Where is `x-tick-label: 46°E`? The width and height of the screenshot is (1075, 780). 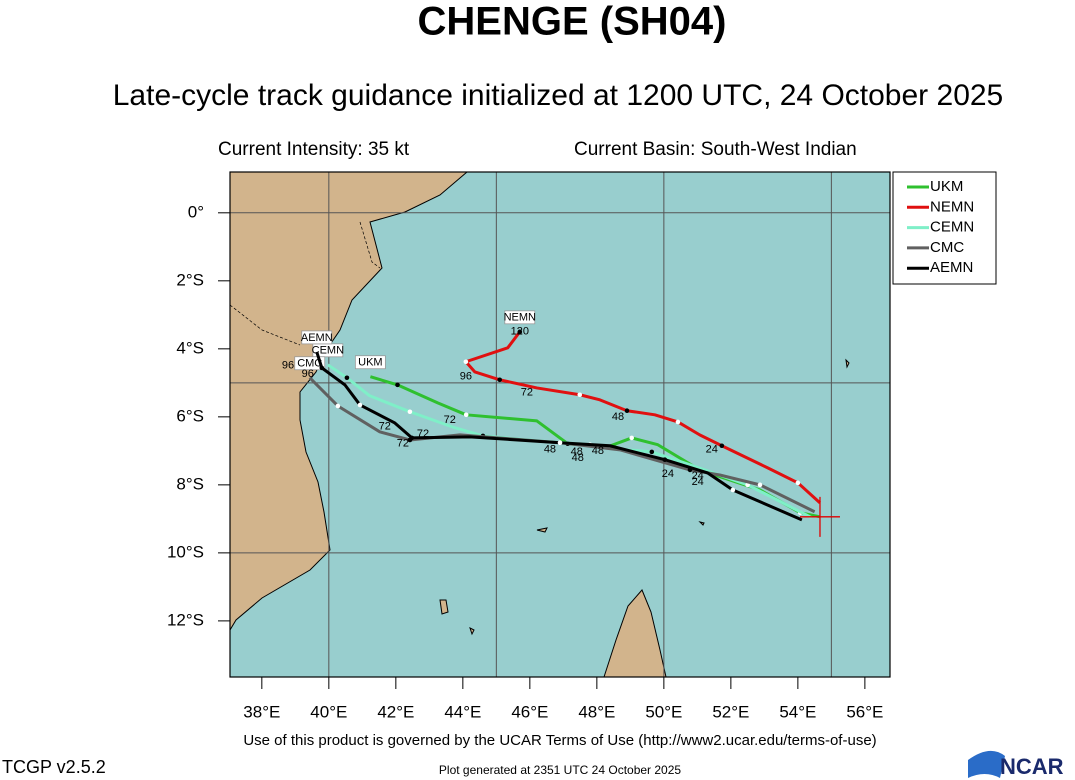
x-tick-label: 46°E is located at coordinates (529, 711).